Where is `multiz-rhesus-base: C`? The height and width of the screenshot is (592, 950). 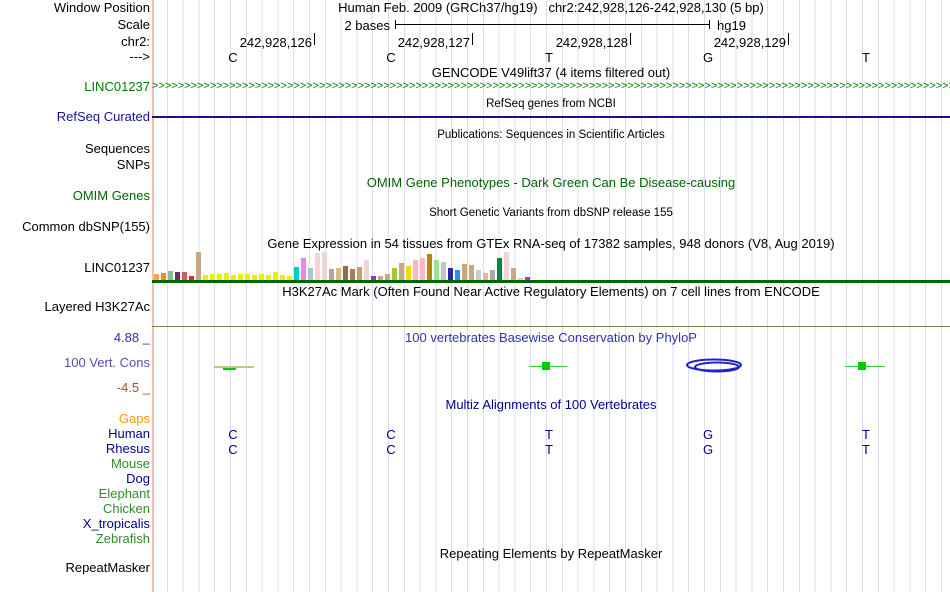
multiz-rhesus-base: C is located at coordinates (391, 449).